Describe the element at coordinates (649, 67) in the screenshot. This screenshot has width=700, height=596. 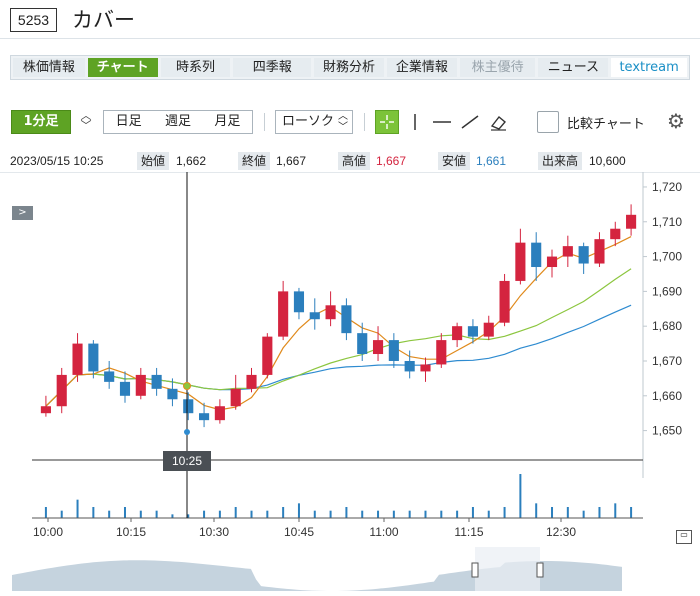
I see `tab-8: textream` at that location.